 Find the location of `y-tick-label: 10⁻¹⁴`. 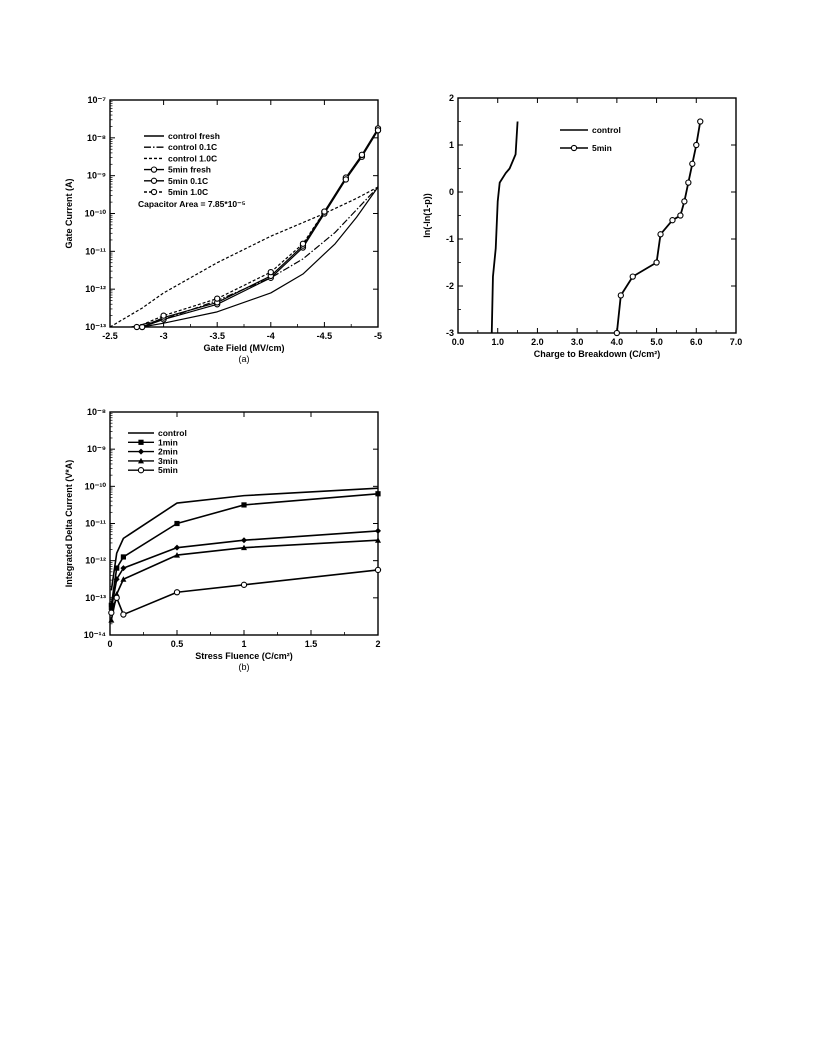

y-tick-label: 10⁻¹⁴ is located at coordinates (95, 635).